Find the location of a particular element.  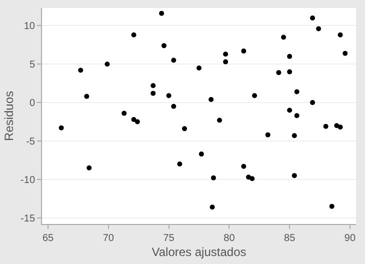

x-tick-label: 75 is located at coordinates (169, 238).